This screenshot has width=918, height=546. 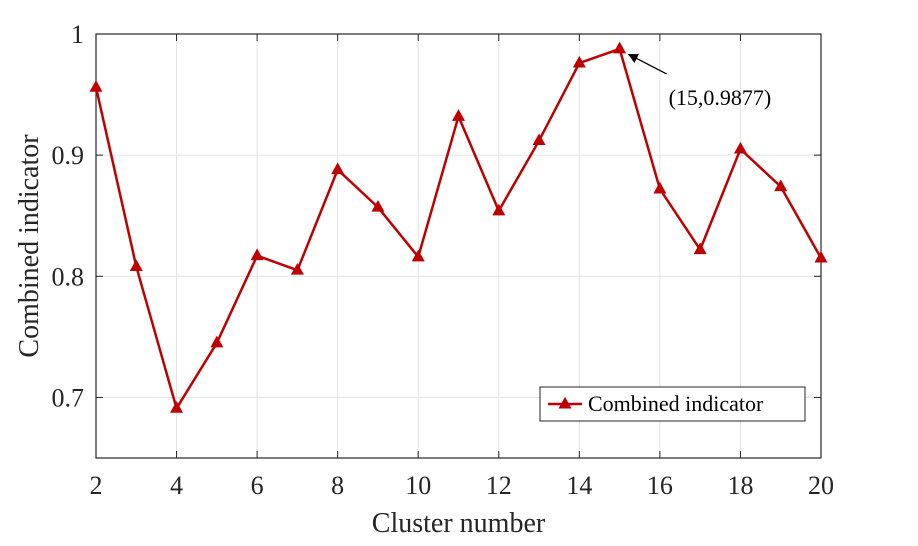 What do you see at coordinates (821, 485) in the screenshot?
I see `x-tick-label: 20` at bounding box center [821, 485].